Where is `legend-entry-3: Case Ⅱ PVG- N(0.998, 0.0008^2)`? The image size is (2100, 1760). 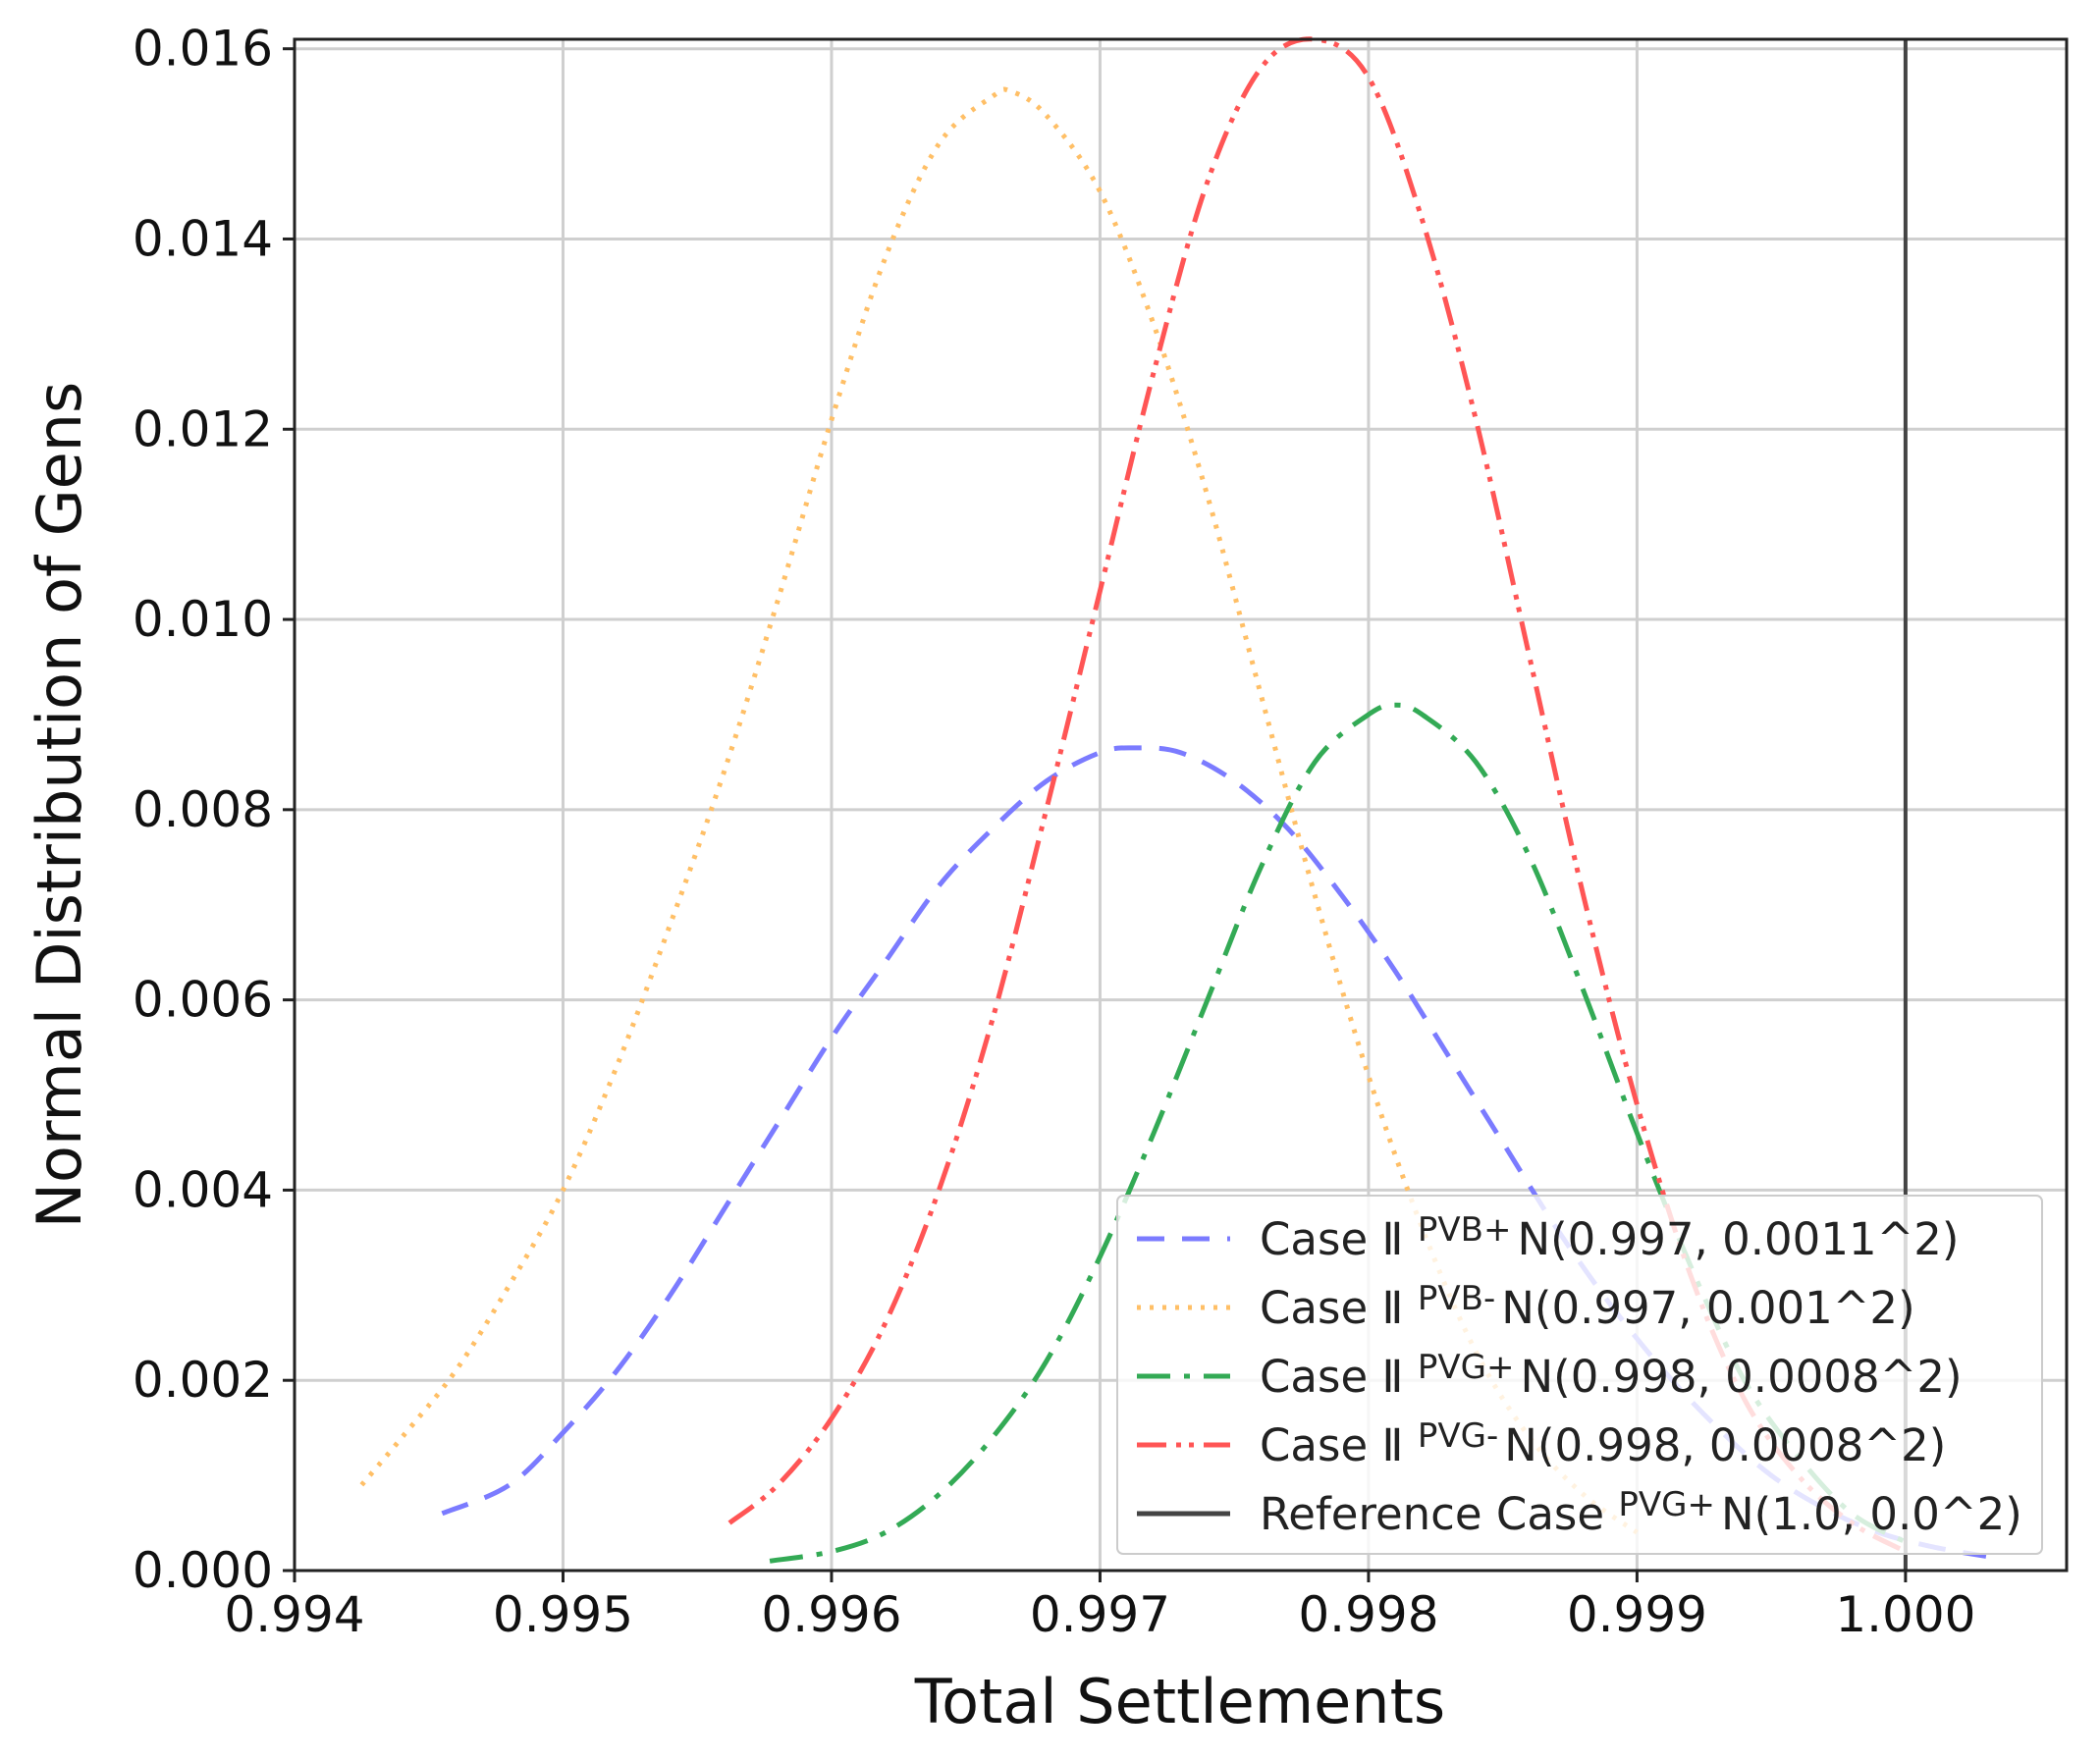 legend-entry-3: Case Ⅱ PVG- N(0.998, 0.0008^2) is located at coordinates (1603, 1443).